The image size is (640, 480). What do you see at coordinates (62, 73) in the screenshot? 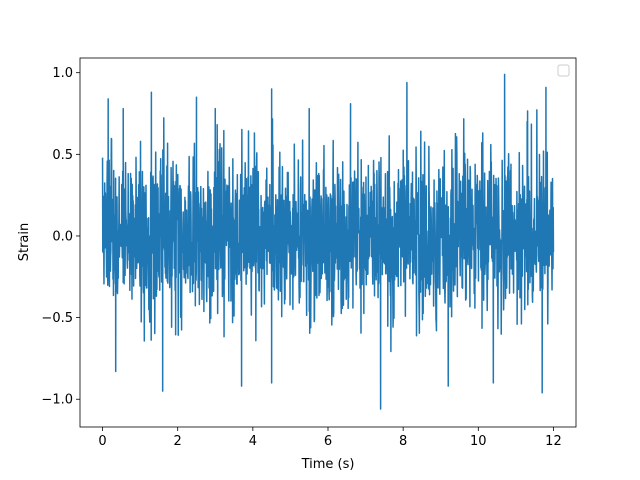
I see `y-tick-label: 1.0` at bounding box center [62, 73].